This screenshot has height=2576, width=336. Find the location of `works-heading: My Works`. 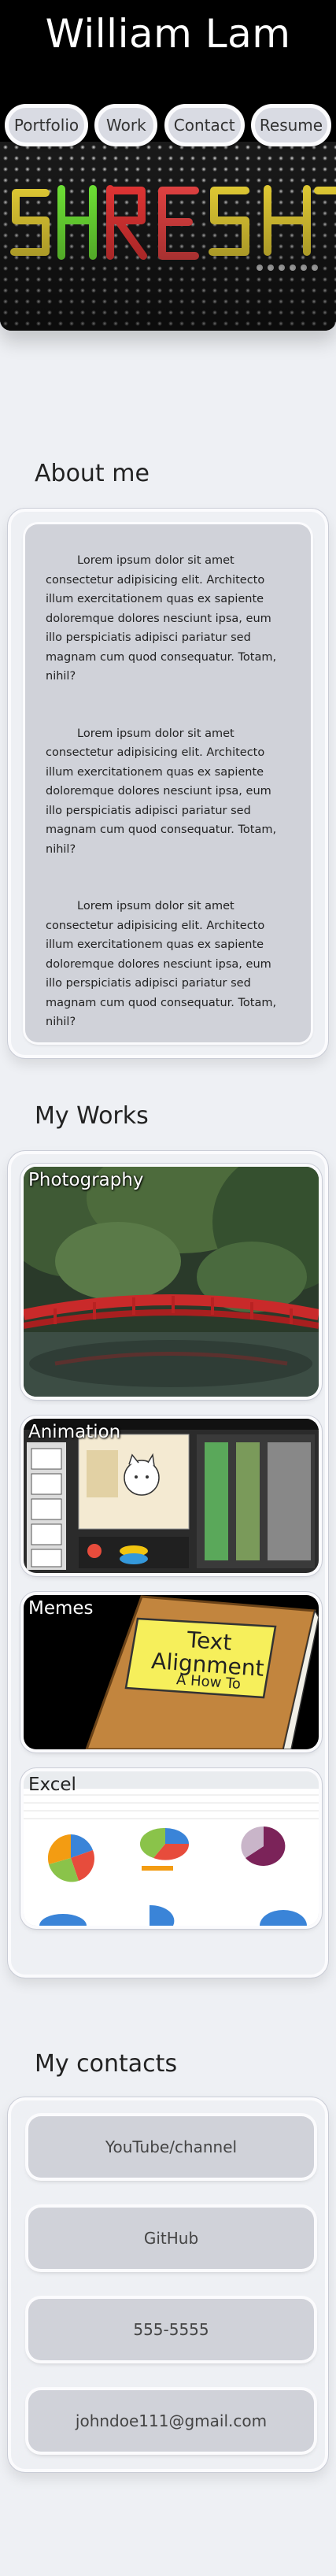

works-heading: My Works is located at coordinates (92, 1116).